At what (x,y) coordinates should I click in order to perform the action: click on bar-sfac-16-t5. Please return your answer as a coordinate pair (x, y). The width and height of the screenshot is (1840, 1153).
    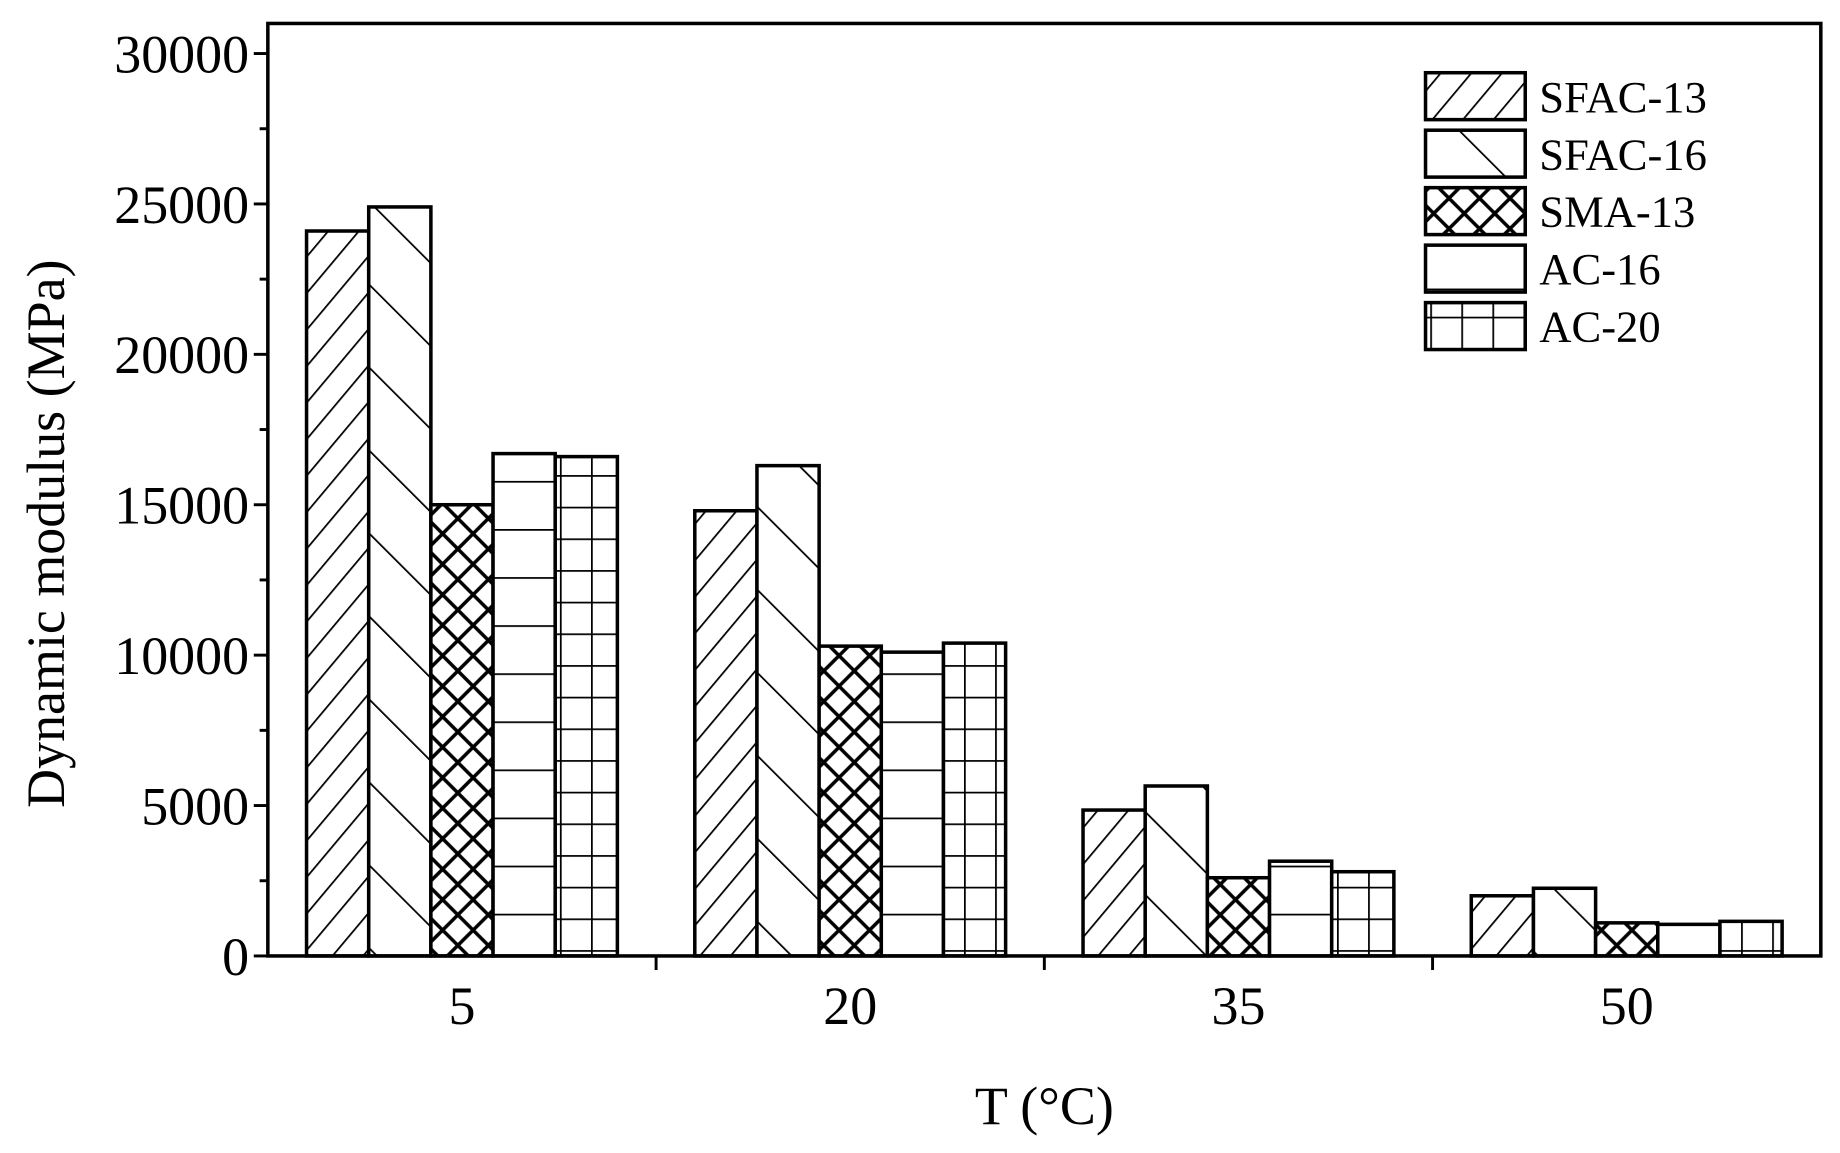
    Looking at the image, I should click on (399, 581).